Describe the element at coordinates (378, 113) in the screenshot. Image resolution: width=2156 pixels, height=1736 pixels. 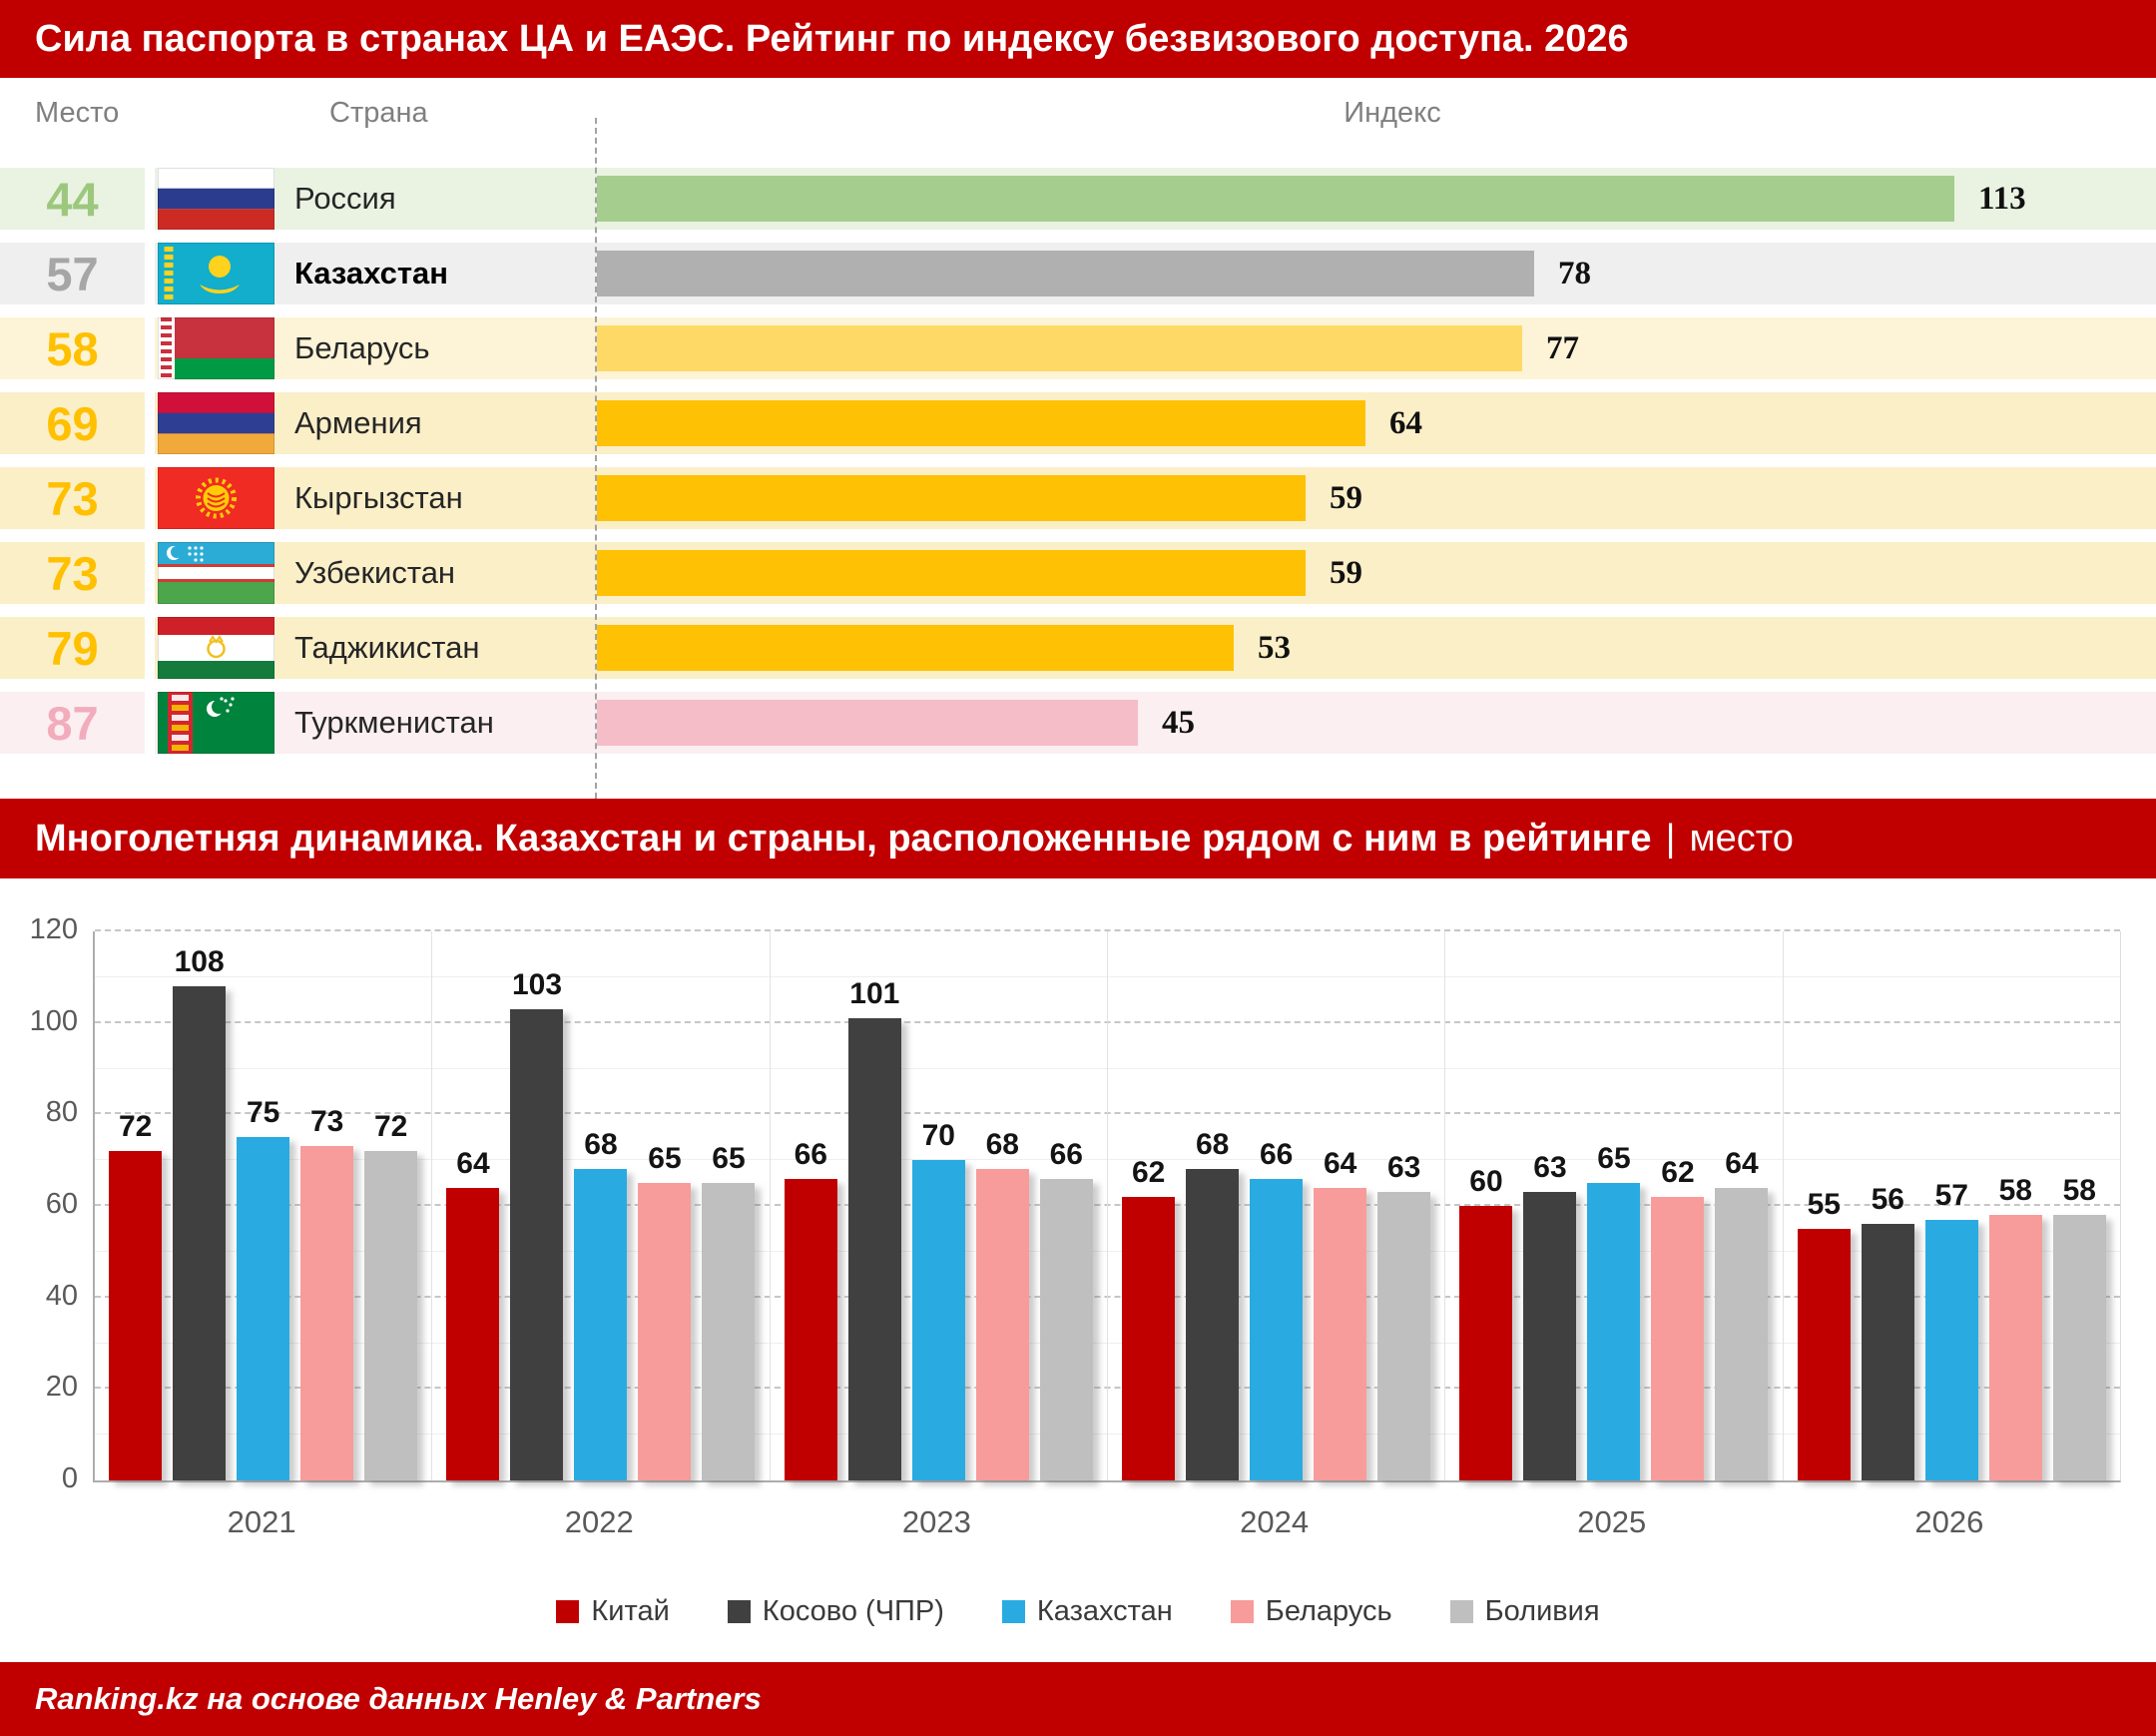
I see `col-header-country: Страна` at that location.